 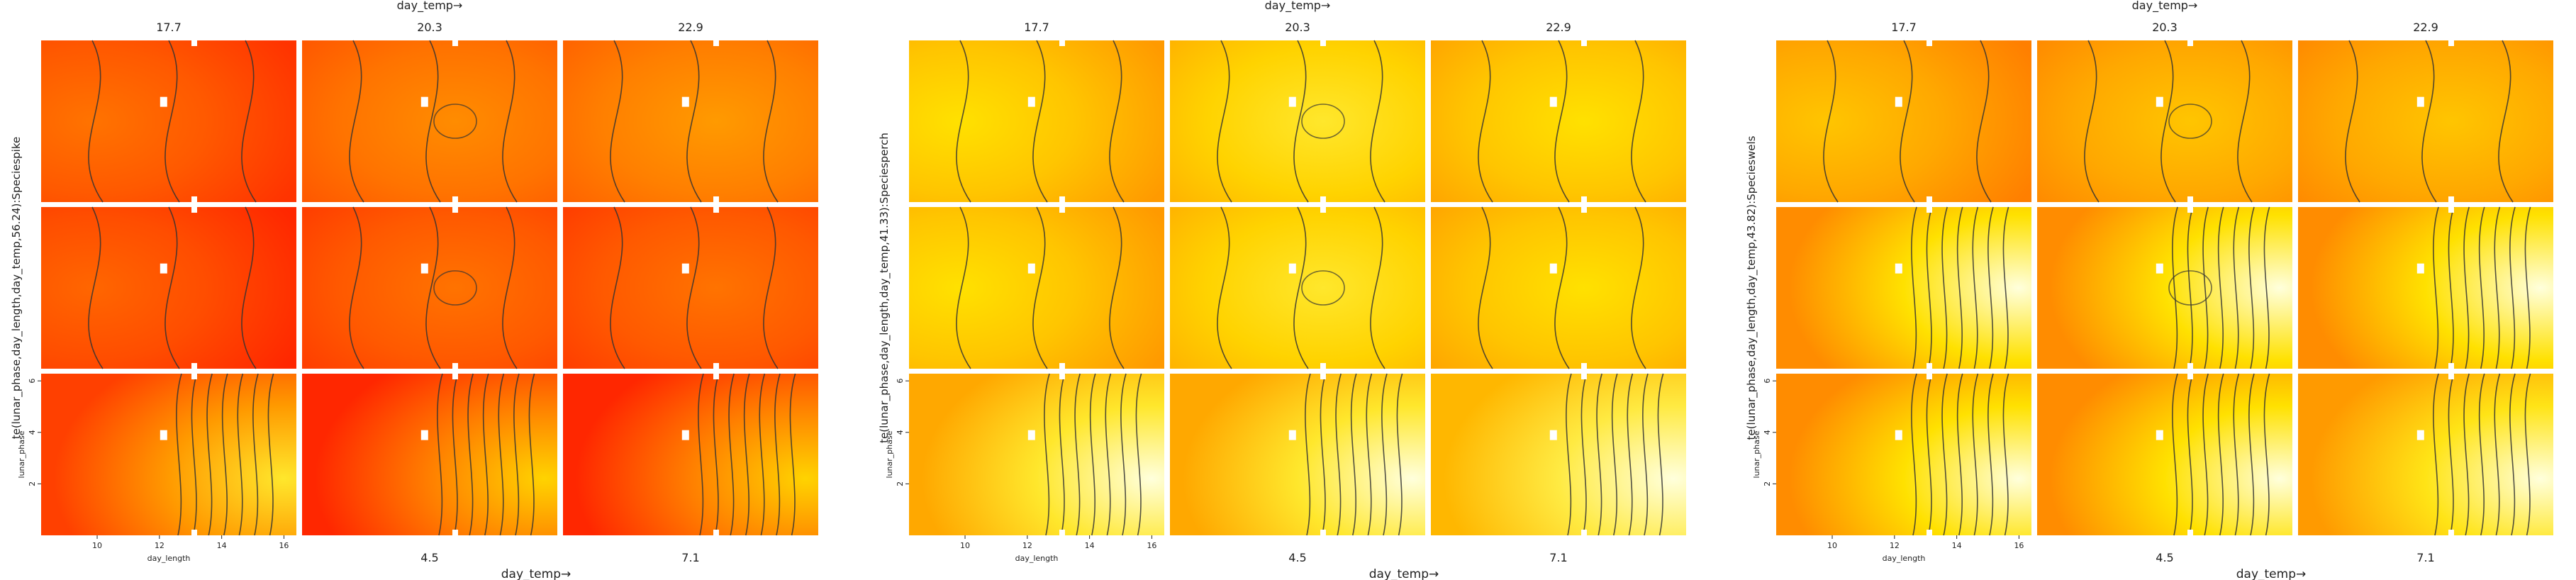 I want to click on panel-r1-c2, so click(x=2425, y=288).